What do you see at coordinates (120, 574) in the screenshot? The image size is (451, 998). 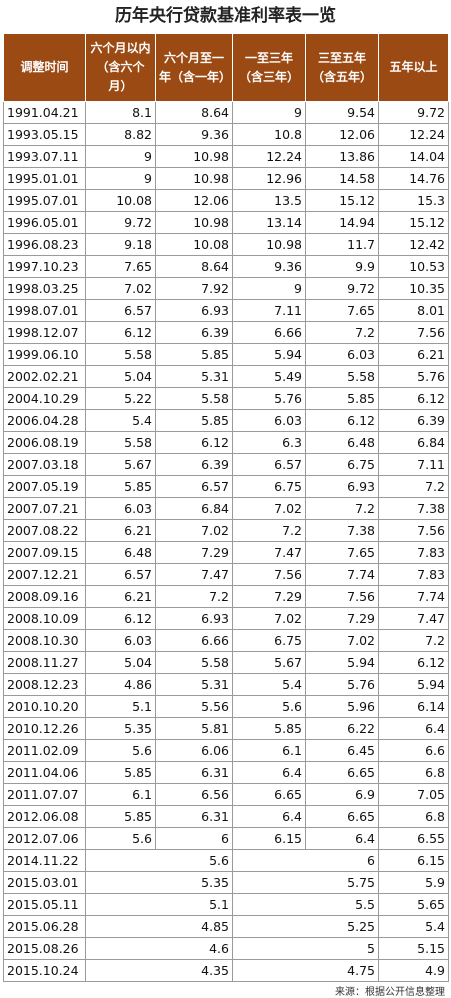 I see `rate-cell: 6.57` at bounding box center [120, 574].